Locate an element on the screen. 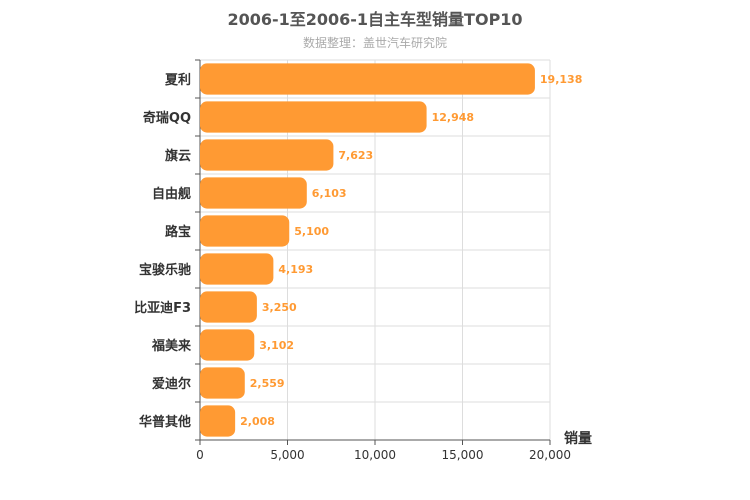 This screenshot has height=500, width=750. value-label: 2,008 is located at coordinates (257, 421).